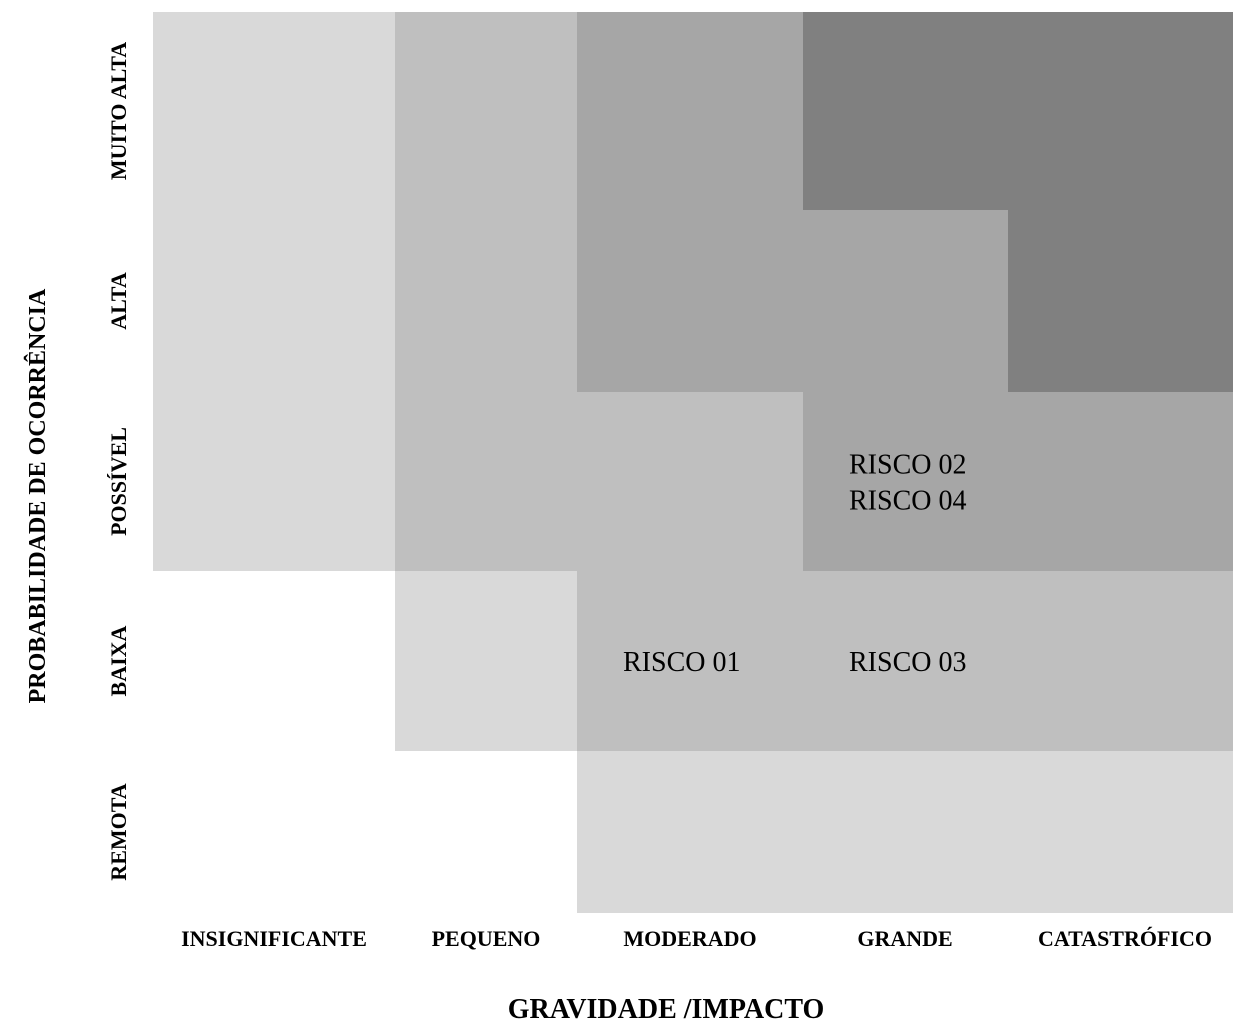 The width and height of the screenshot is (1233, 1021). I want to click on cell-baixa-catastrofico, so click(1120, 661).